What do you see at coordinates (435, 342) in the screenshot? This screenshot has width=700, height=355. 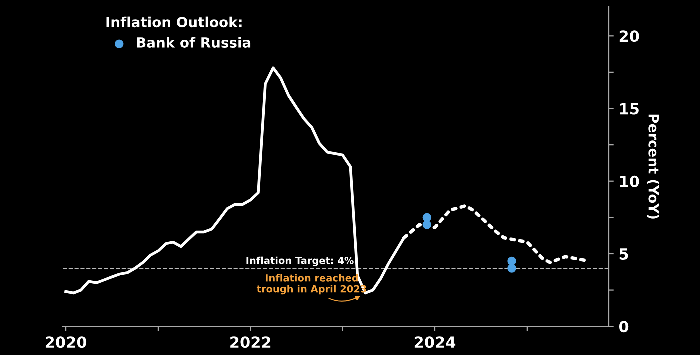 I see `x-tick-label: 2024` at bounding box center [435, 342].